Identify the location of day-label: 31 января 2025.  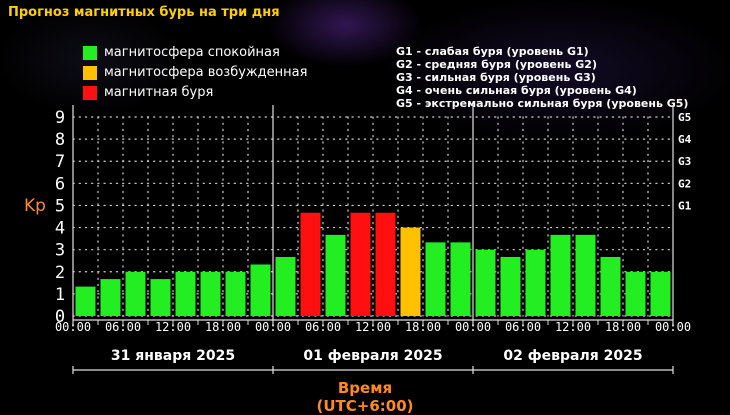
(173, 356).